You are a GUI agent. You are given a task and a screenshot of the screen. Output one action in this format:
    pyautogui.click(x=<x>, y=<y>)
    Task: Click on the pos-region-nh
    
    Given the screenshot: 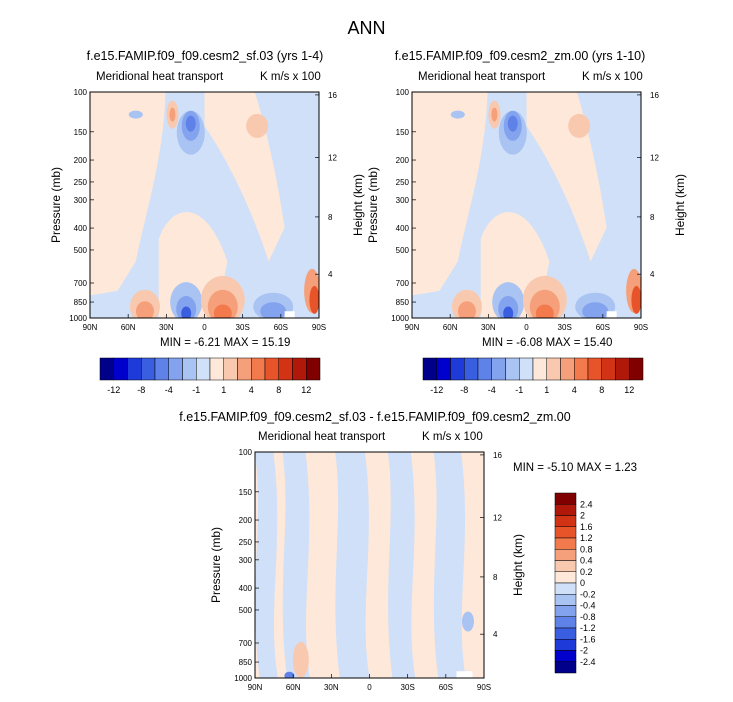 What is the action you would take?
    pyautogui.click(x=128, y=194)
    